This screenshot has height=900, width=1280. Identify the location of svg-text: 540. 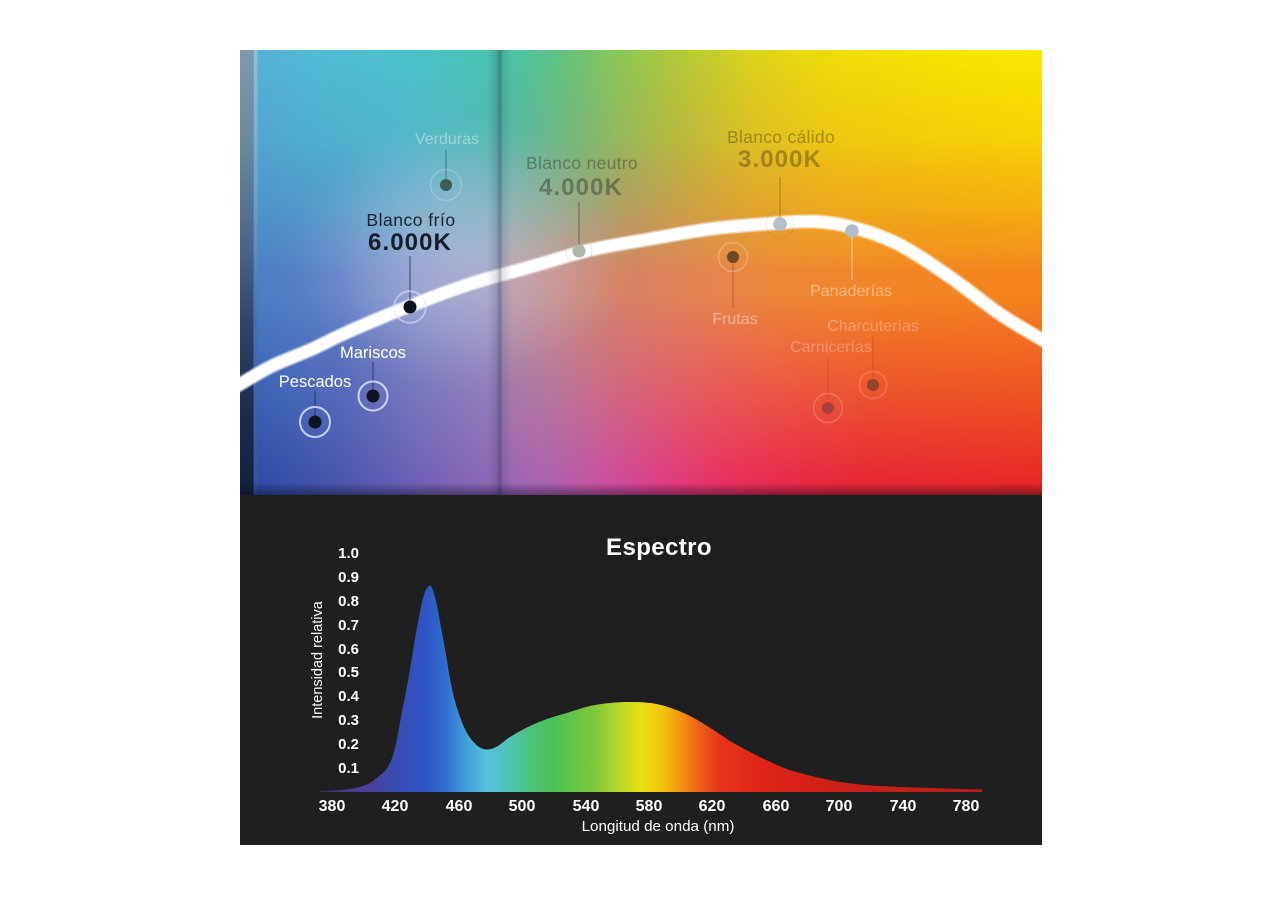
(586, 806).